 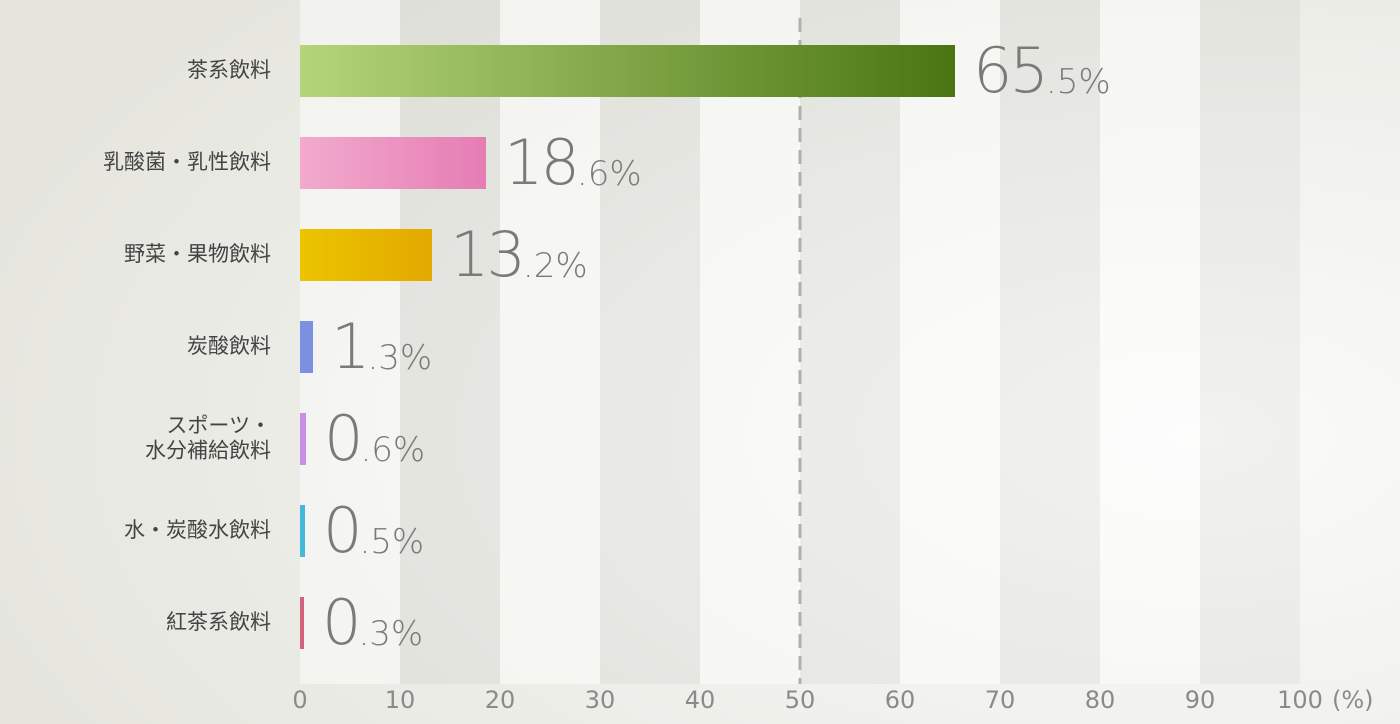 I want to click on category-label: 野菜・果物飲料, so click(x=197, y=254).